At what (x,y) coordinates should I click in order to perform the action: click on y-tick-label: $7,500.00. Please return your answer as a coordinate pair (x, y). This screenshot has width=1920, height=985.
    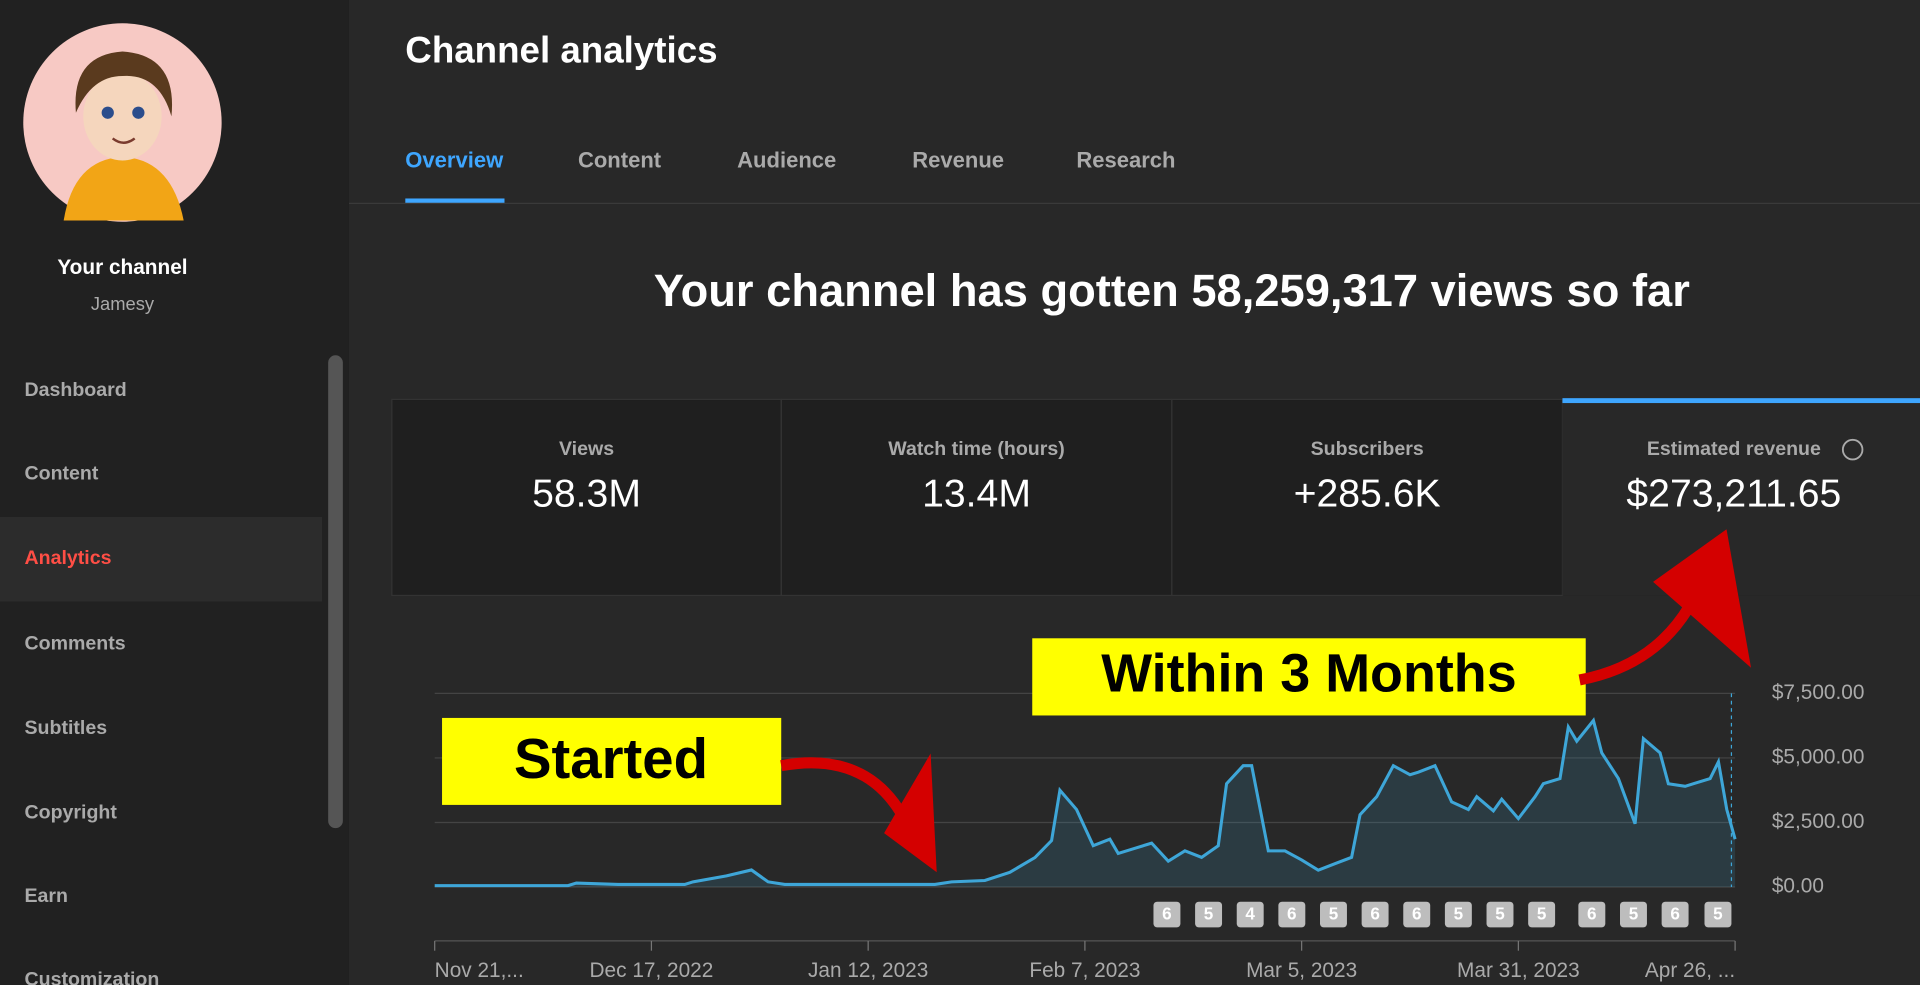
    Looking at the image, I should click on (1818, 692).